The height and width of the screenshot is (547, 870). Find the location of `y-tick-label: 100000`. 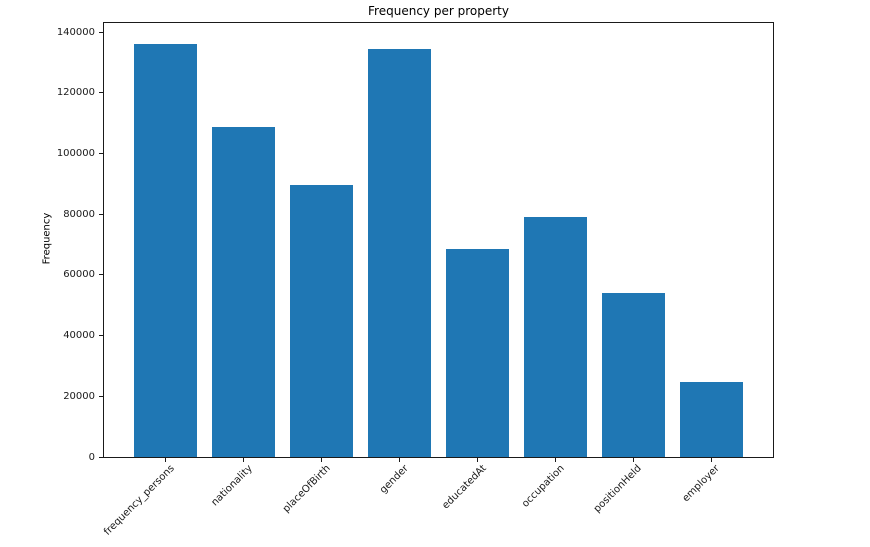

y-tick-label: 100000 is located at coordinates (75, 153).